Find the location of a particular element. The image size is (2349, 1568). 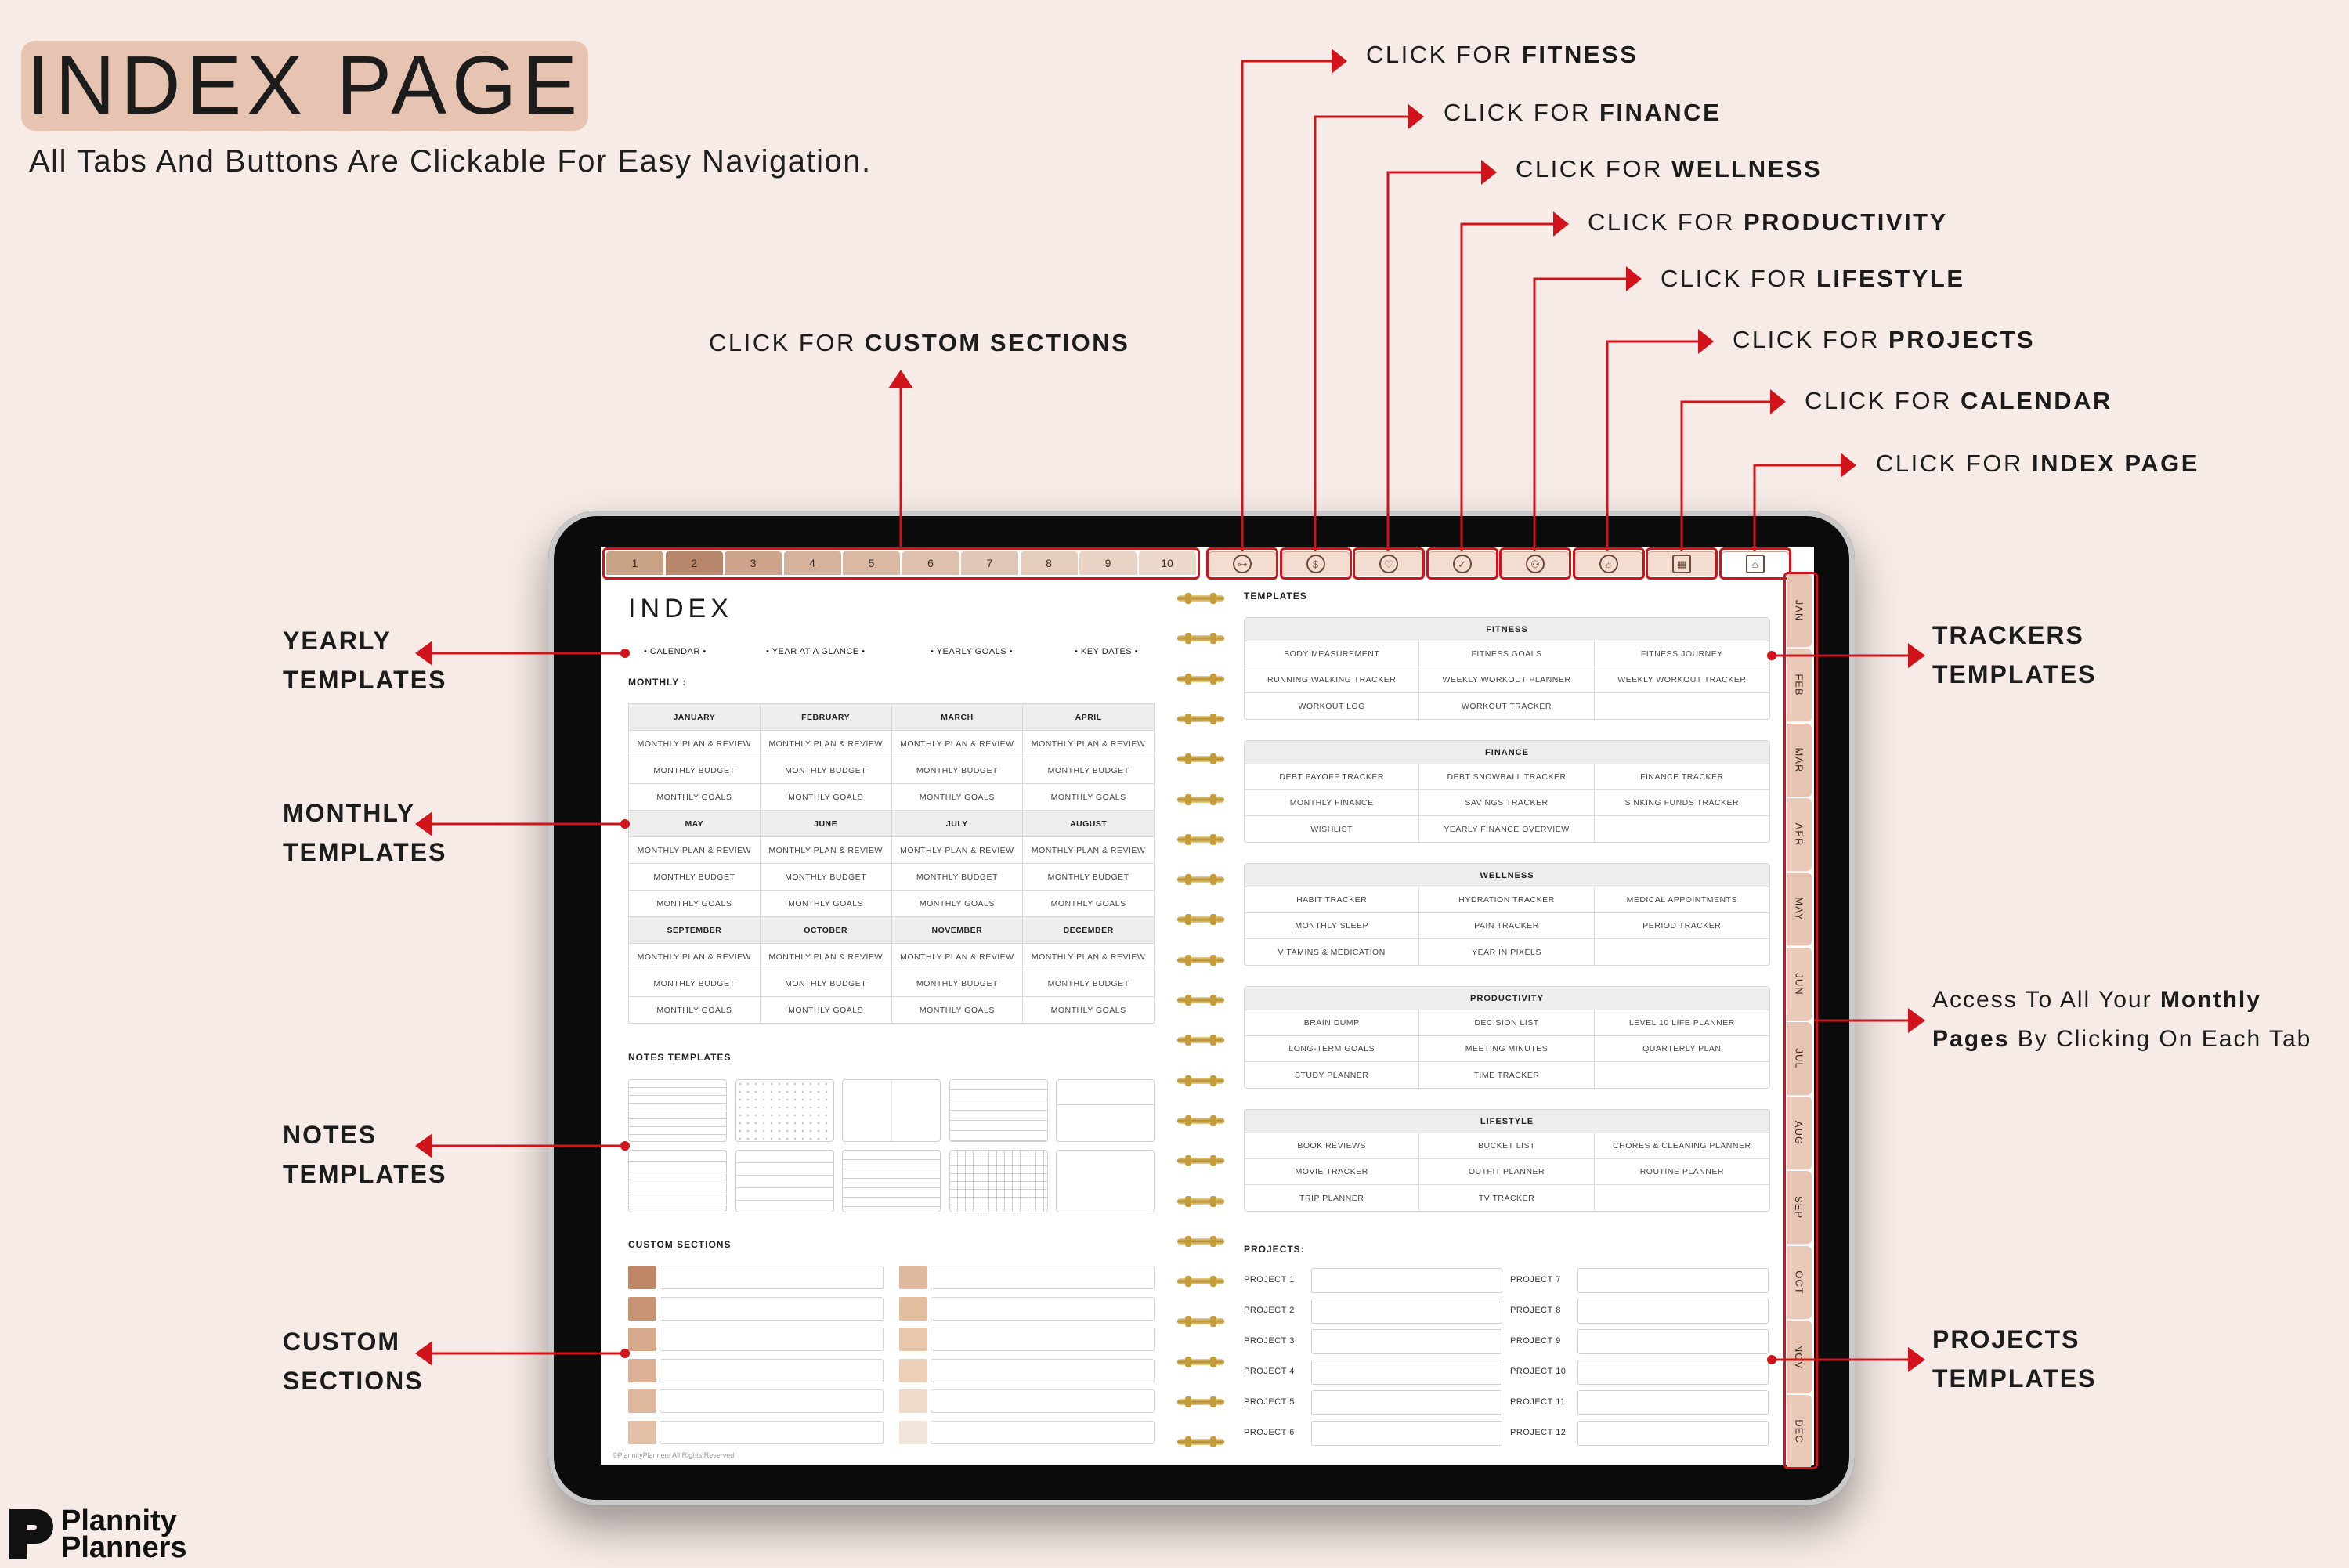

link-year-at-a-glance: • YEAR AT A GLANCE • is located at coordinates (816, 651).